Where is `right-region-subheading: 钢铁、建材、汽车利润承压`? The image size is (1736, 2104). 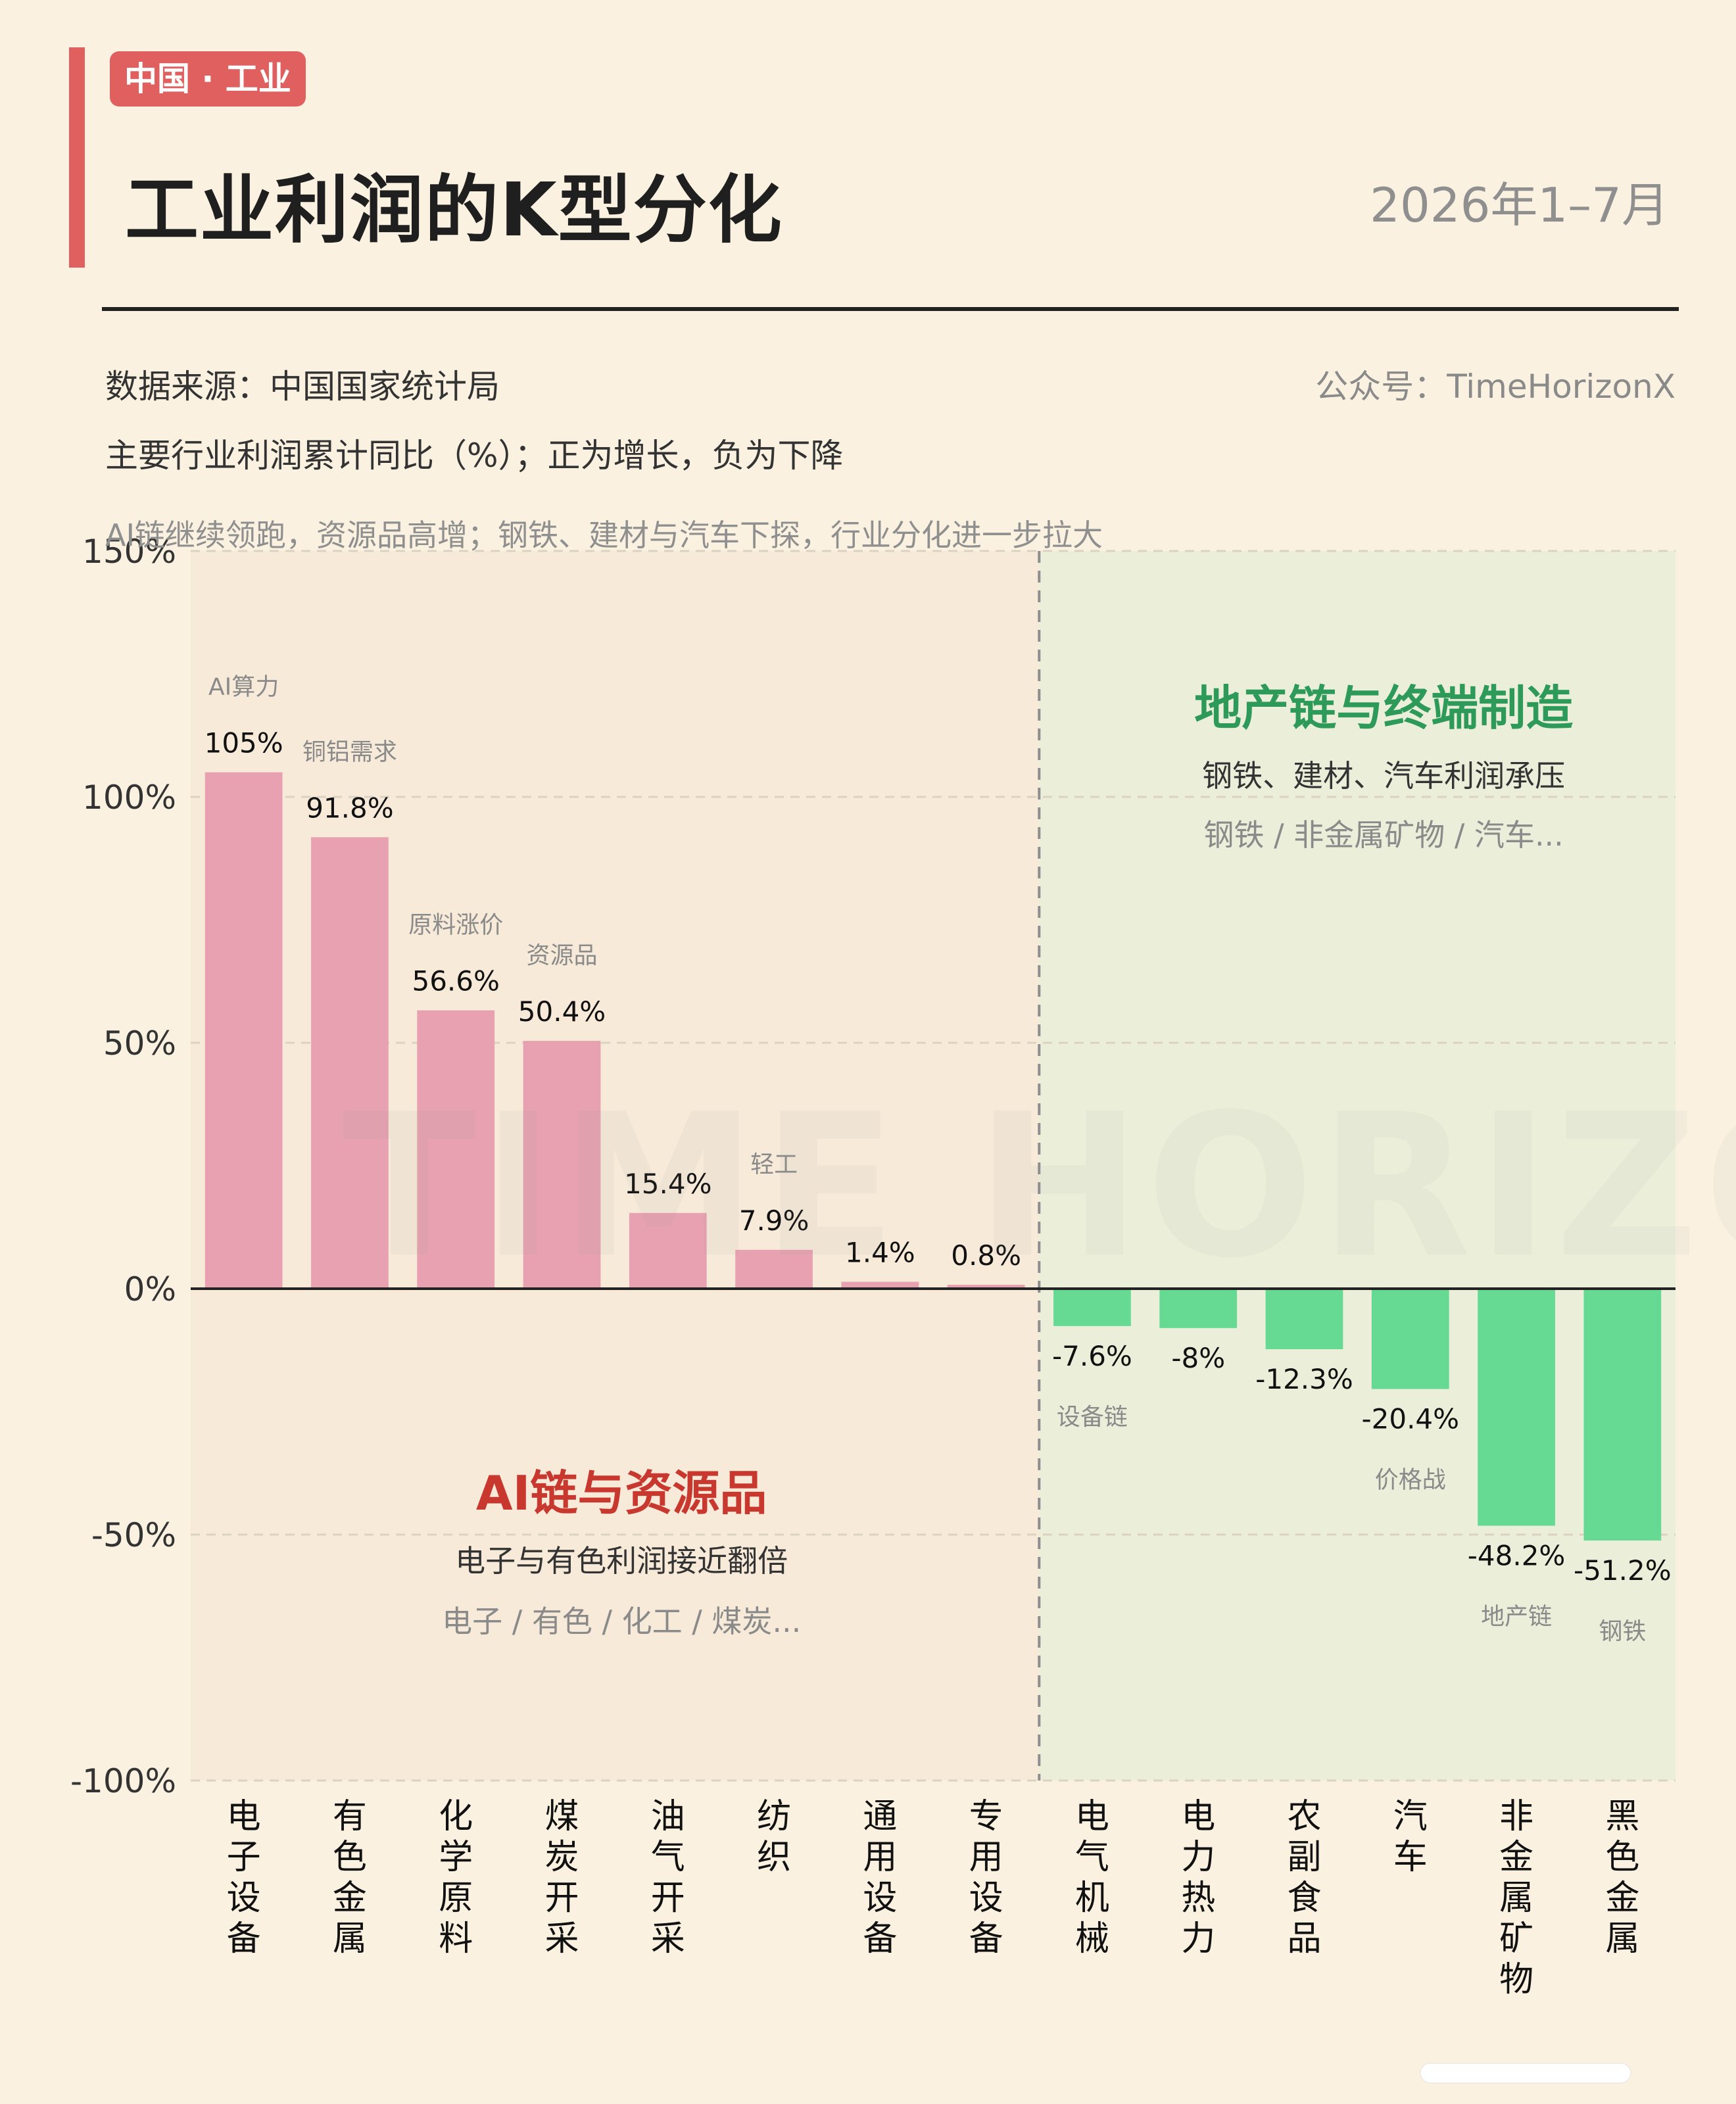
right-region-subheading: 钢铁、建材、汽车利润承压 is located at coordinates (1384, 776).